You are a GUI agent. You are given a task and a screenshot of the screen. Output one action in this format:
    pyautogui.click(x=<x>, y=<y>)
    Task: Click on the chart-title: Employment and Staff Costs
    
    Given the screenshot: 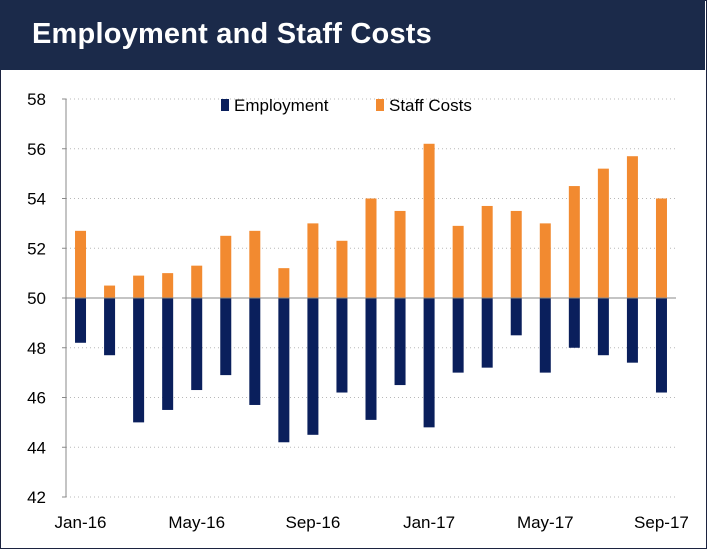 What is the action you would take?
    pyautogui.click(x=232, y=34)
    